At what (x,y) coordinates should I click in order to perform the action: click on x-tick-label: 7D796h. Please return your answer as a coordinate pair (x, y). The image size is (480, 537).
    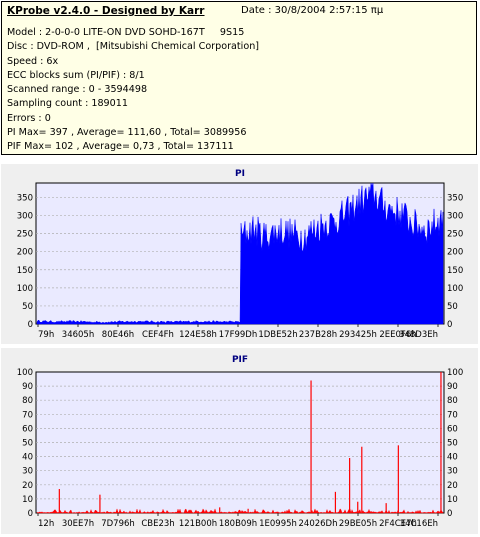
    Looking at the image, I should click on (118, 524).